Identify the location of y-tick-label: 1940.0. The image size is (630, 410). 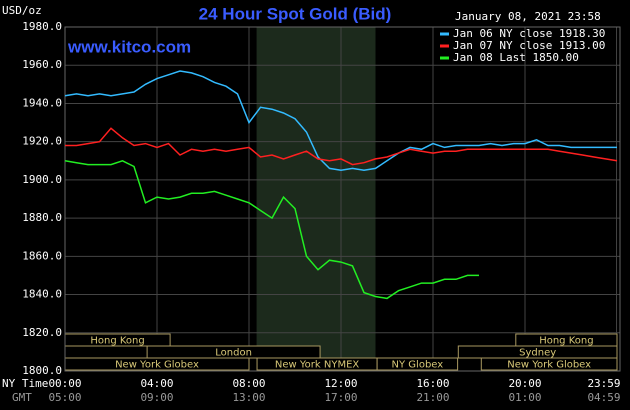
(42, 102).